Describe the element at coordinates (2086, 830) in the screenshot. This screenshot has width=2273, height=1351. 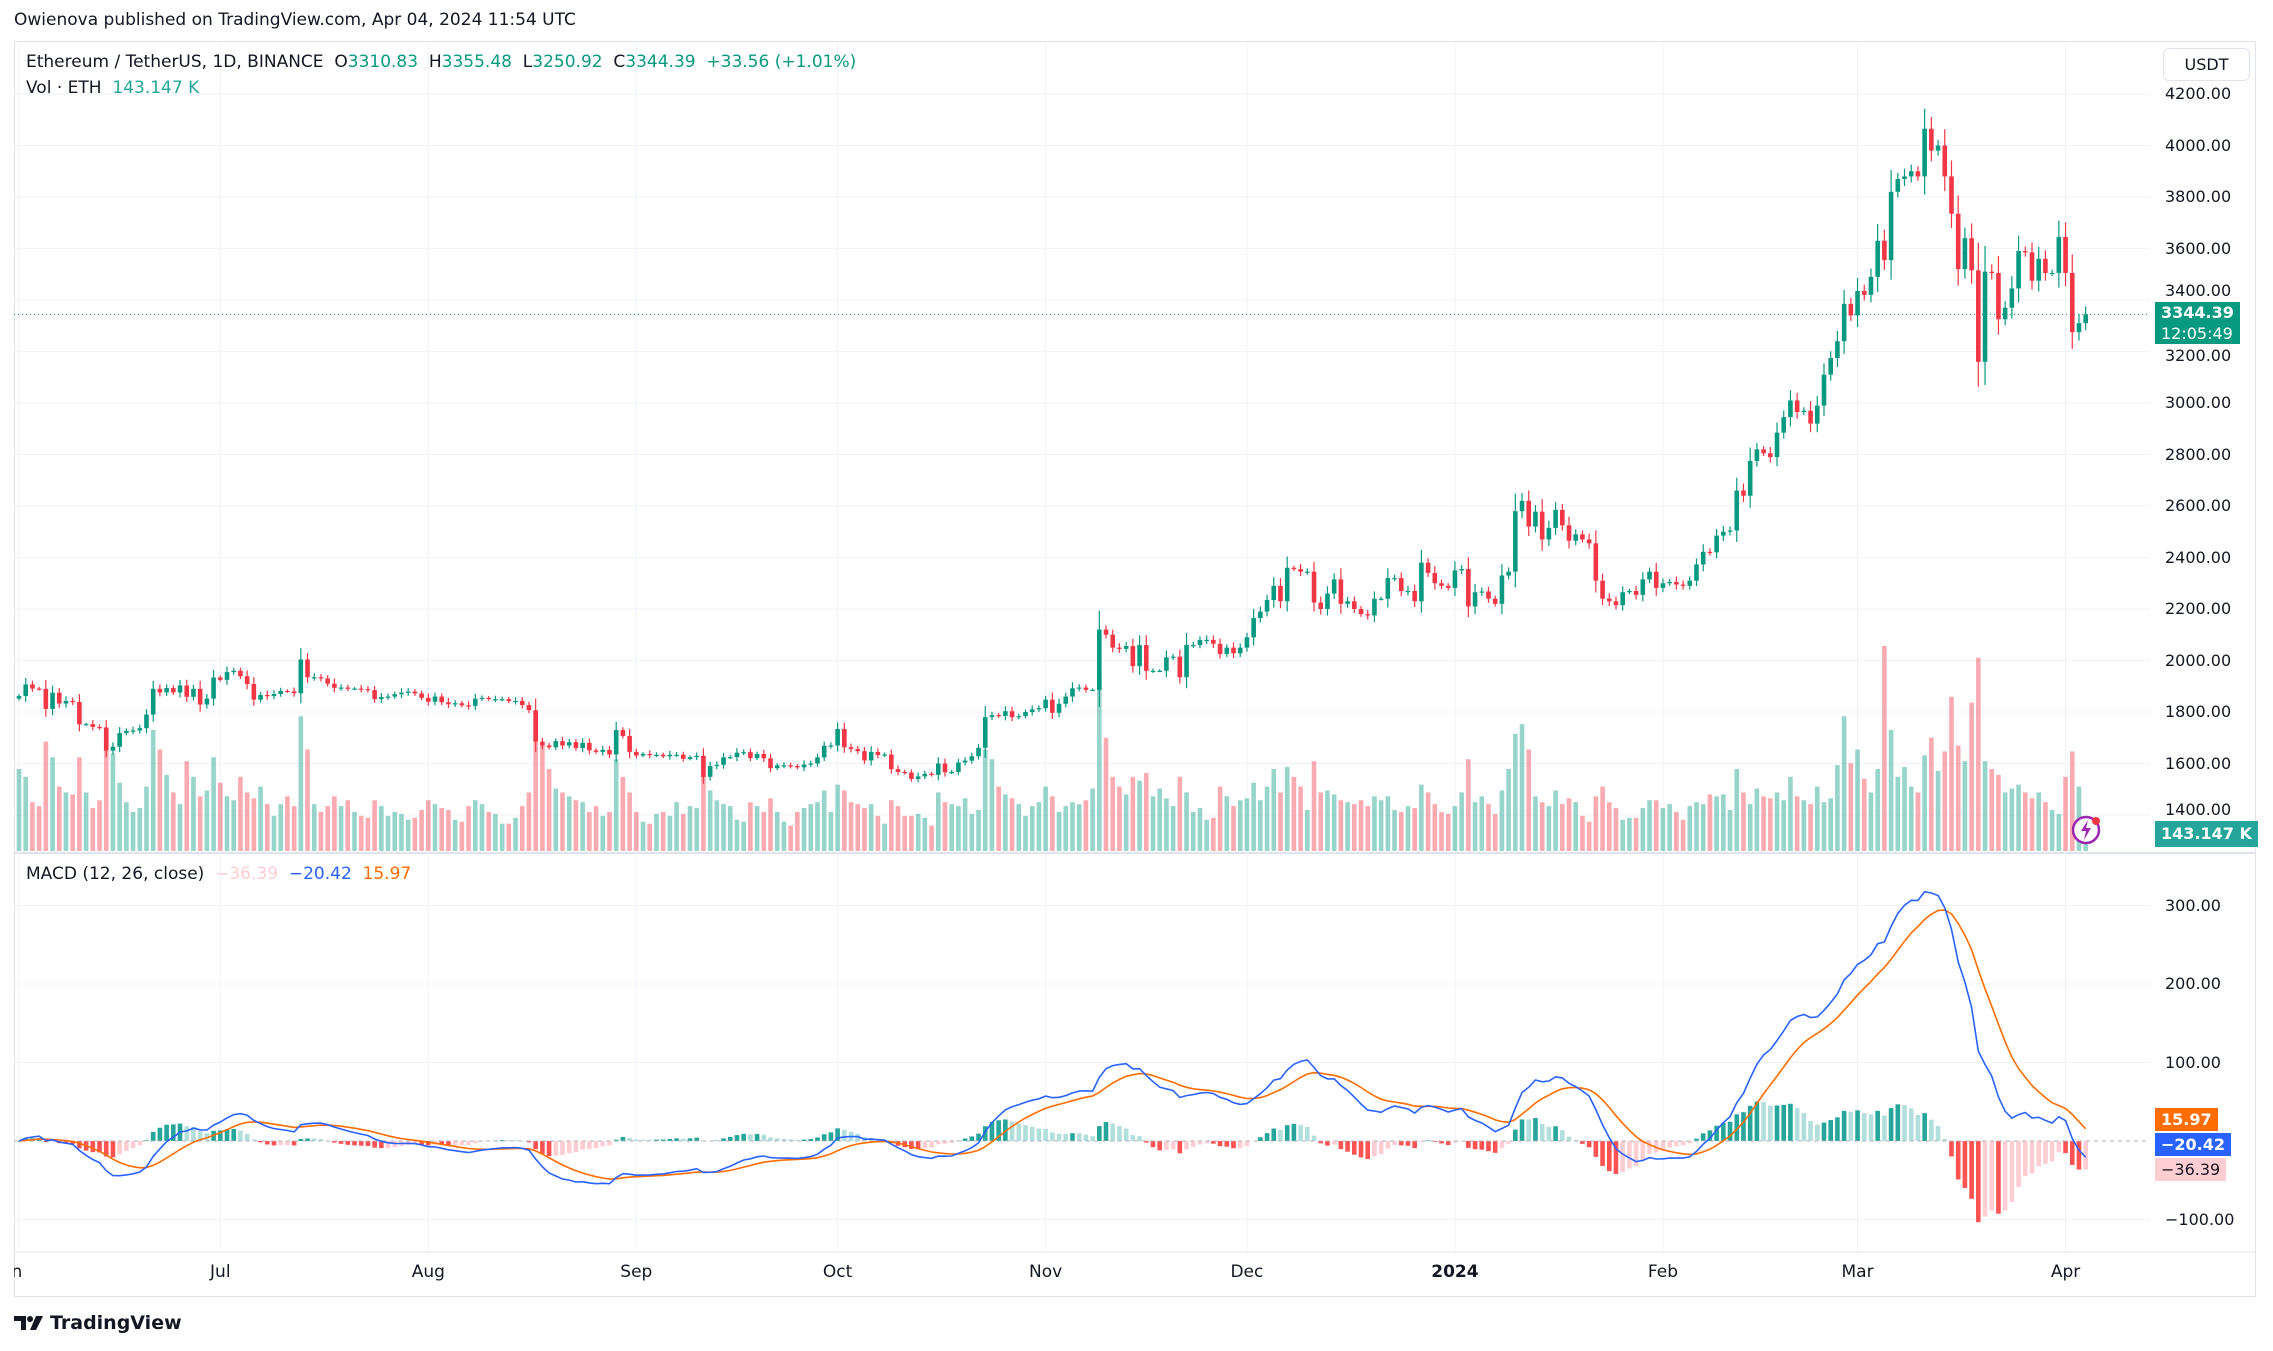
I see `lightning-icon` at that location.